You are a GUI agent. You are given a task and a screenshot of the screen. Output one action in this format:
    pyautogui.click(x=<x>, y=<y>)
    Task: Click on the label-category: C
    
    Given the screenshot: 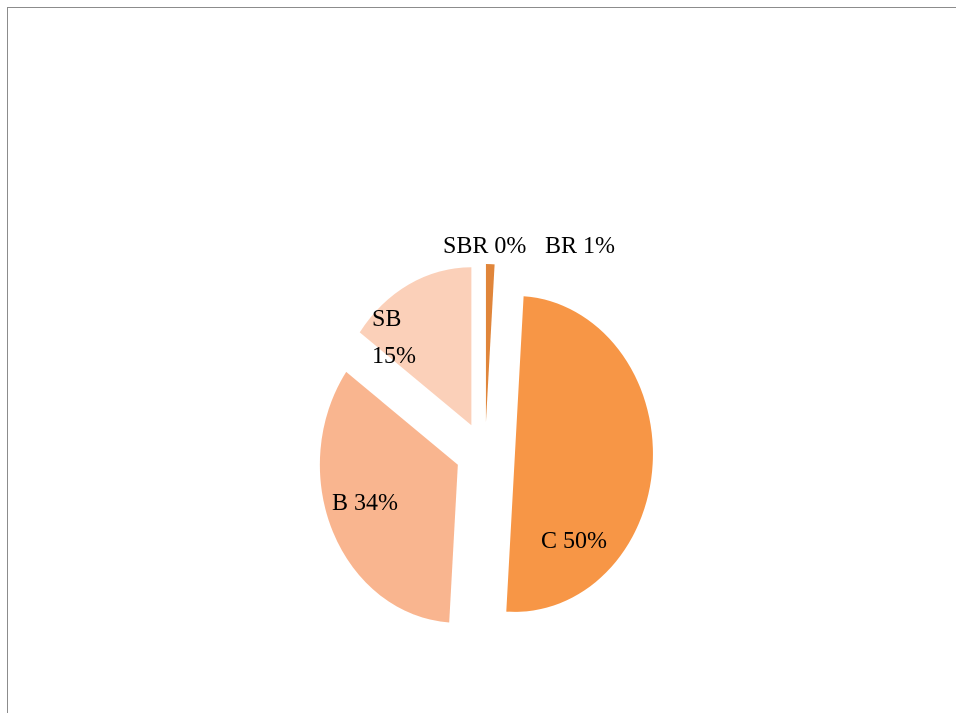 What is the action you would take?
    pyautogui.click(x=549, y=541)
    